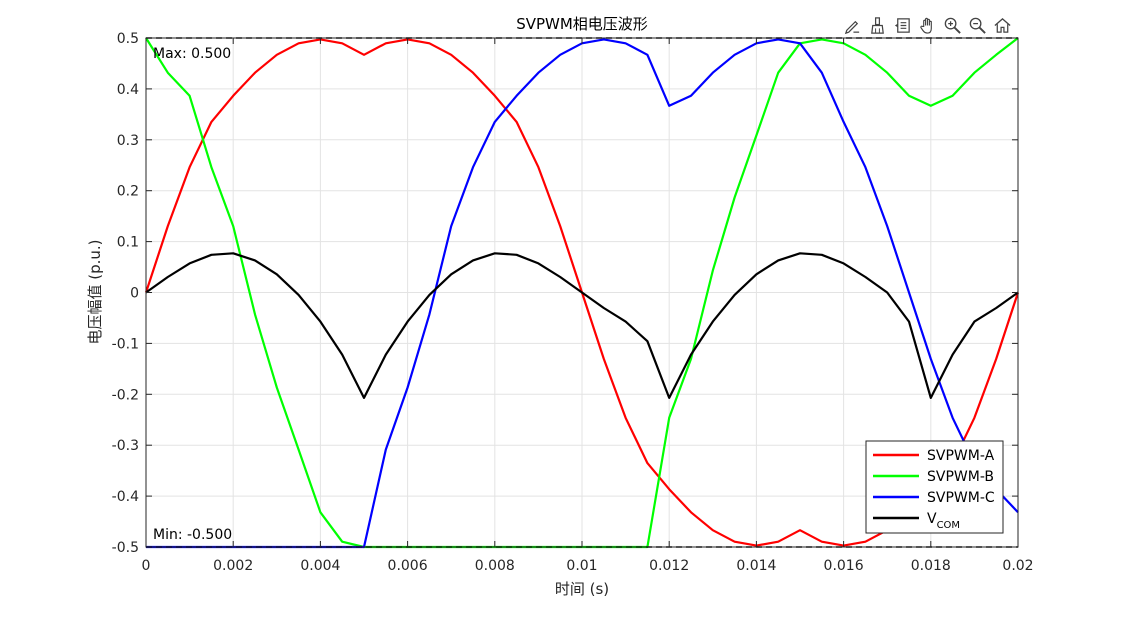  I want to click on y-tick-label: 0.2, so click(128, 192).